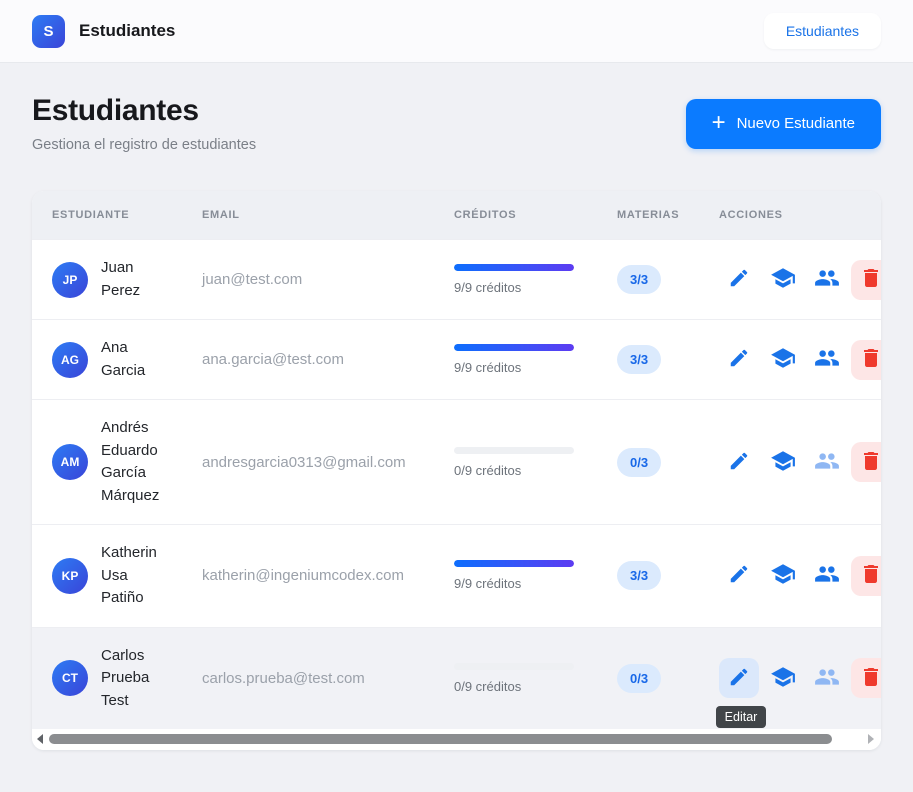 This screenshot has width=913, height=792. Describe the element at coordinates (48, 31) in the screenshot. I see `app-logo: S` at that location.